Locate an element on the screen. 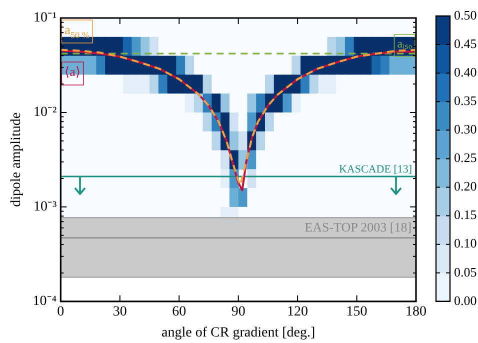 This screenshot has height=343, width=478. color-bar-label: 0.35 is located at coordinates (465, 100).